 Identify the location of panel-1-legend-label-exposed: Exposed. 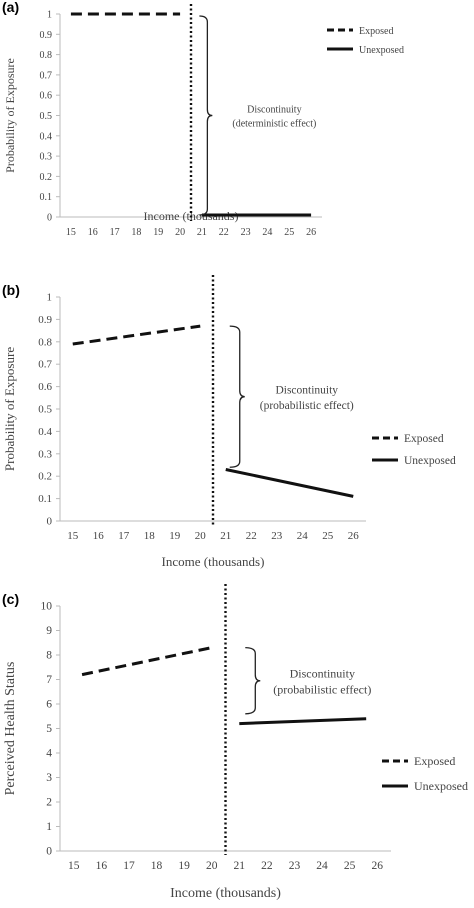
(376, 31).